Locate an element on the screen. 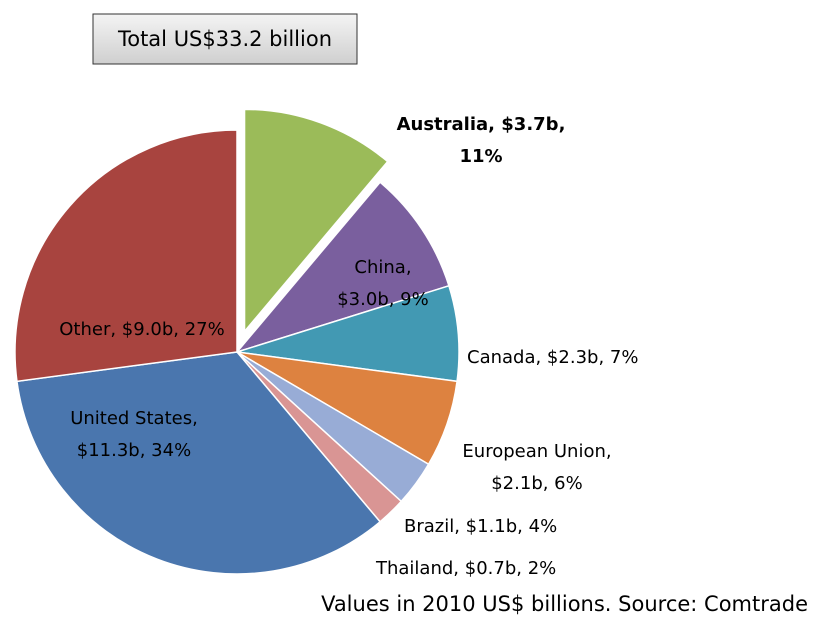 This screenshot has height=619, width=814. data-label: $11.3b, 34% is located at coordinates (134, 450).